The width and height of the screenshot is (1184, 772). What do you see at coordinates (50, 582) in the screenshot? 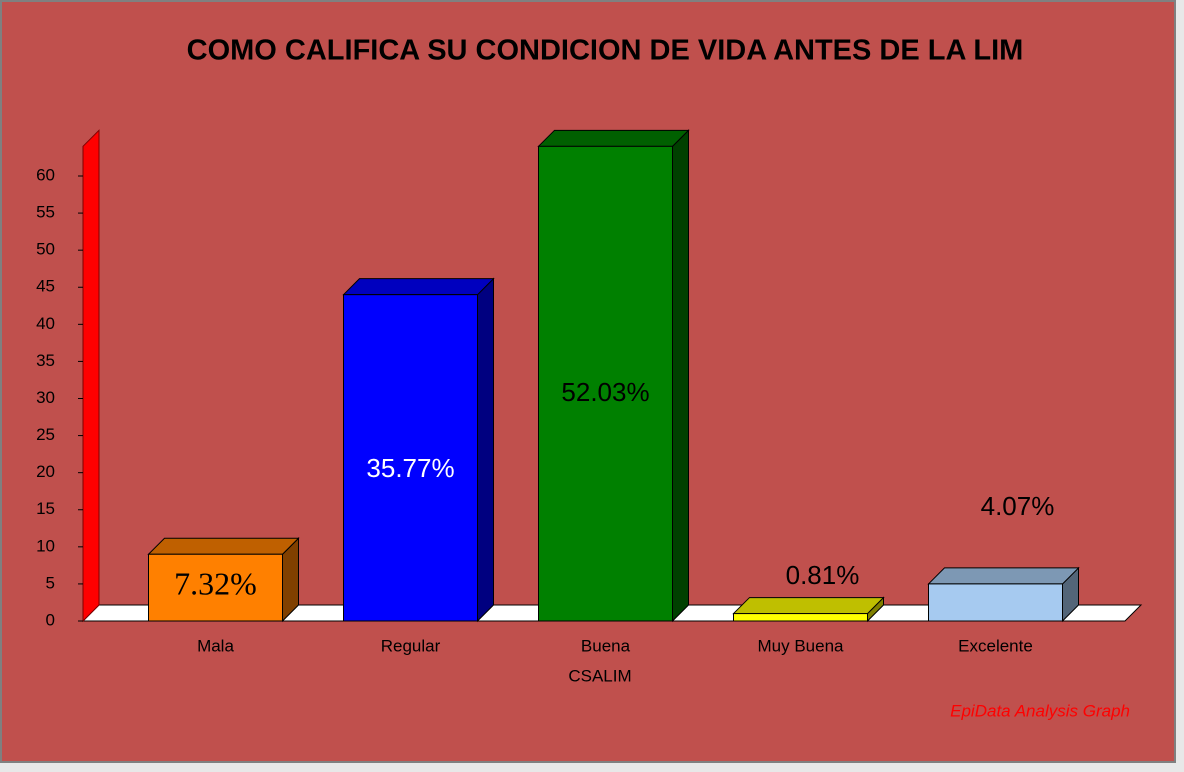
I see `y-tick-label: 5` at bounding box center [50, 582].